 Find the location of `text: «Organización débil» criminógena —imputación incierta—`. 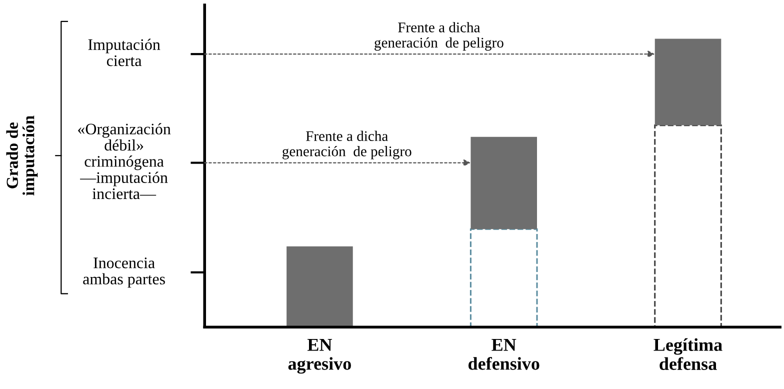

text: «Organización débil» criminógena —imputación incierta— is located at coordinates (124, 161).